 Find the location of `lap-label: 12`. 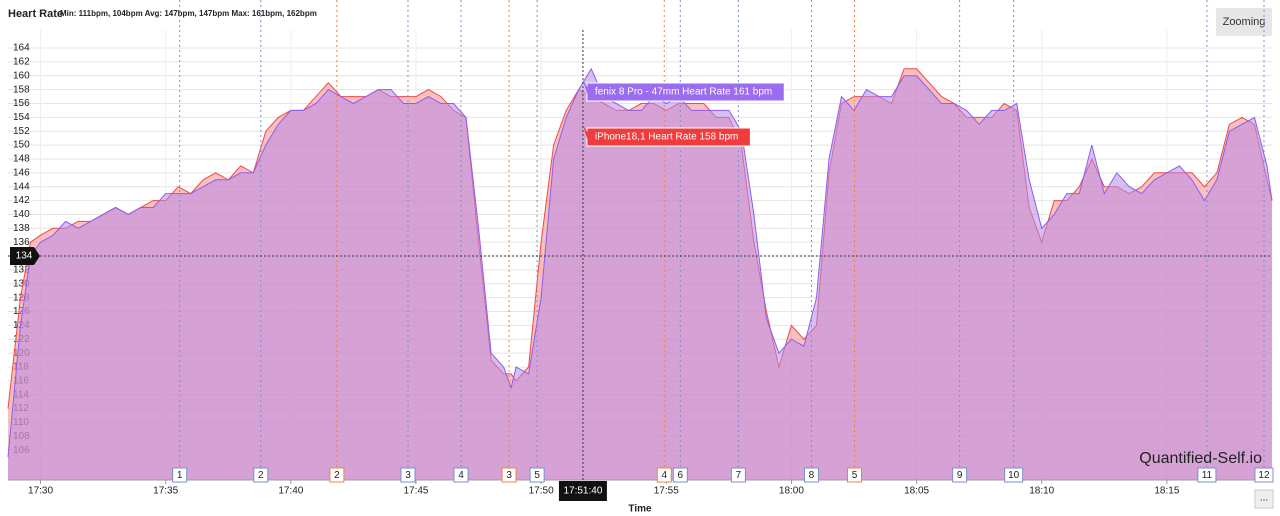

lap-label: 12 is located at coordinates (1264, 475).